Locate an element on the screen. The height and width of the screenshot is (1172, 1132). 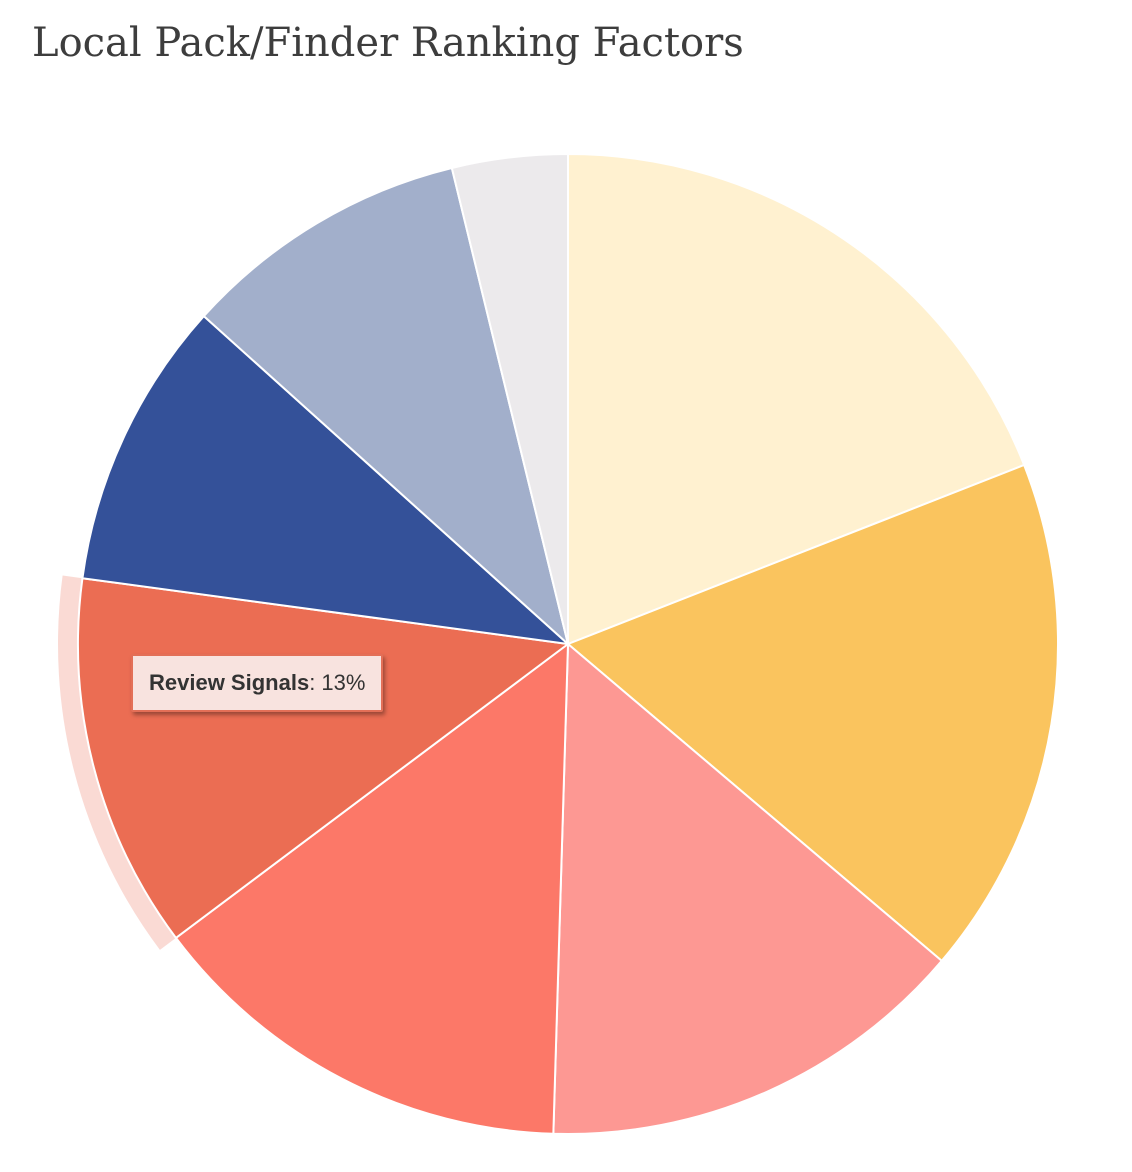
tooltip: Review Signals : 13% is located at coordinates (257, 683).